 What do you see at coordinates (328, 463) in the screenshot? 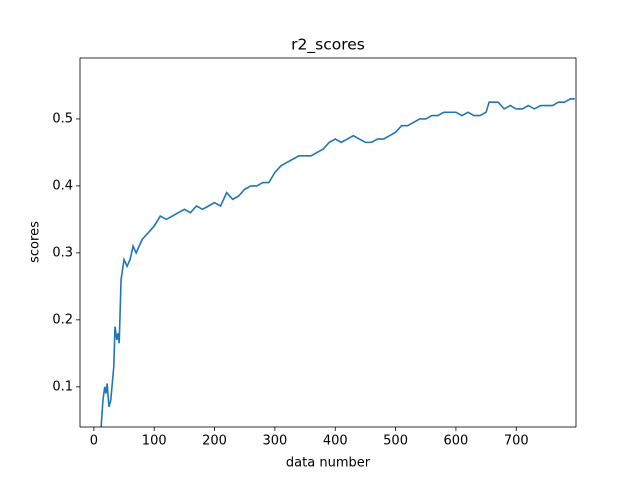
I see `x-axis-label: data number` at bounding box center [328, 463].